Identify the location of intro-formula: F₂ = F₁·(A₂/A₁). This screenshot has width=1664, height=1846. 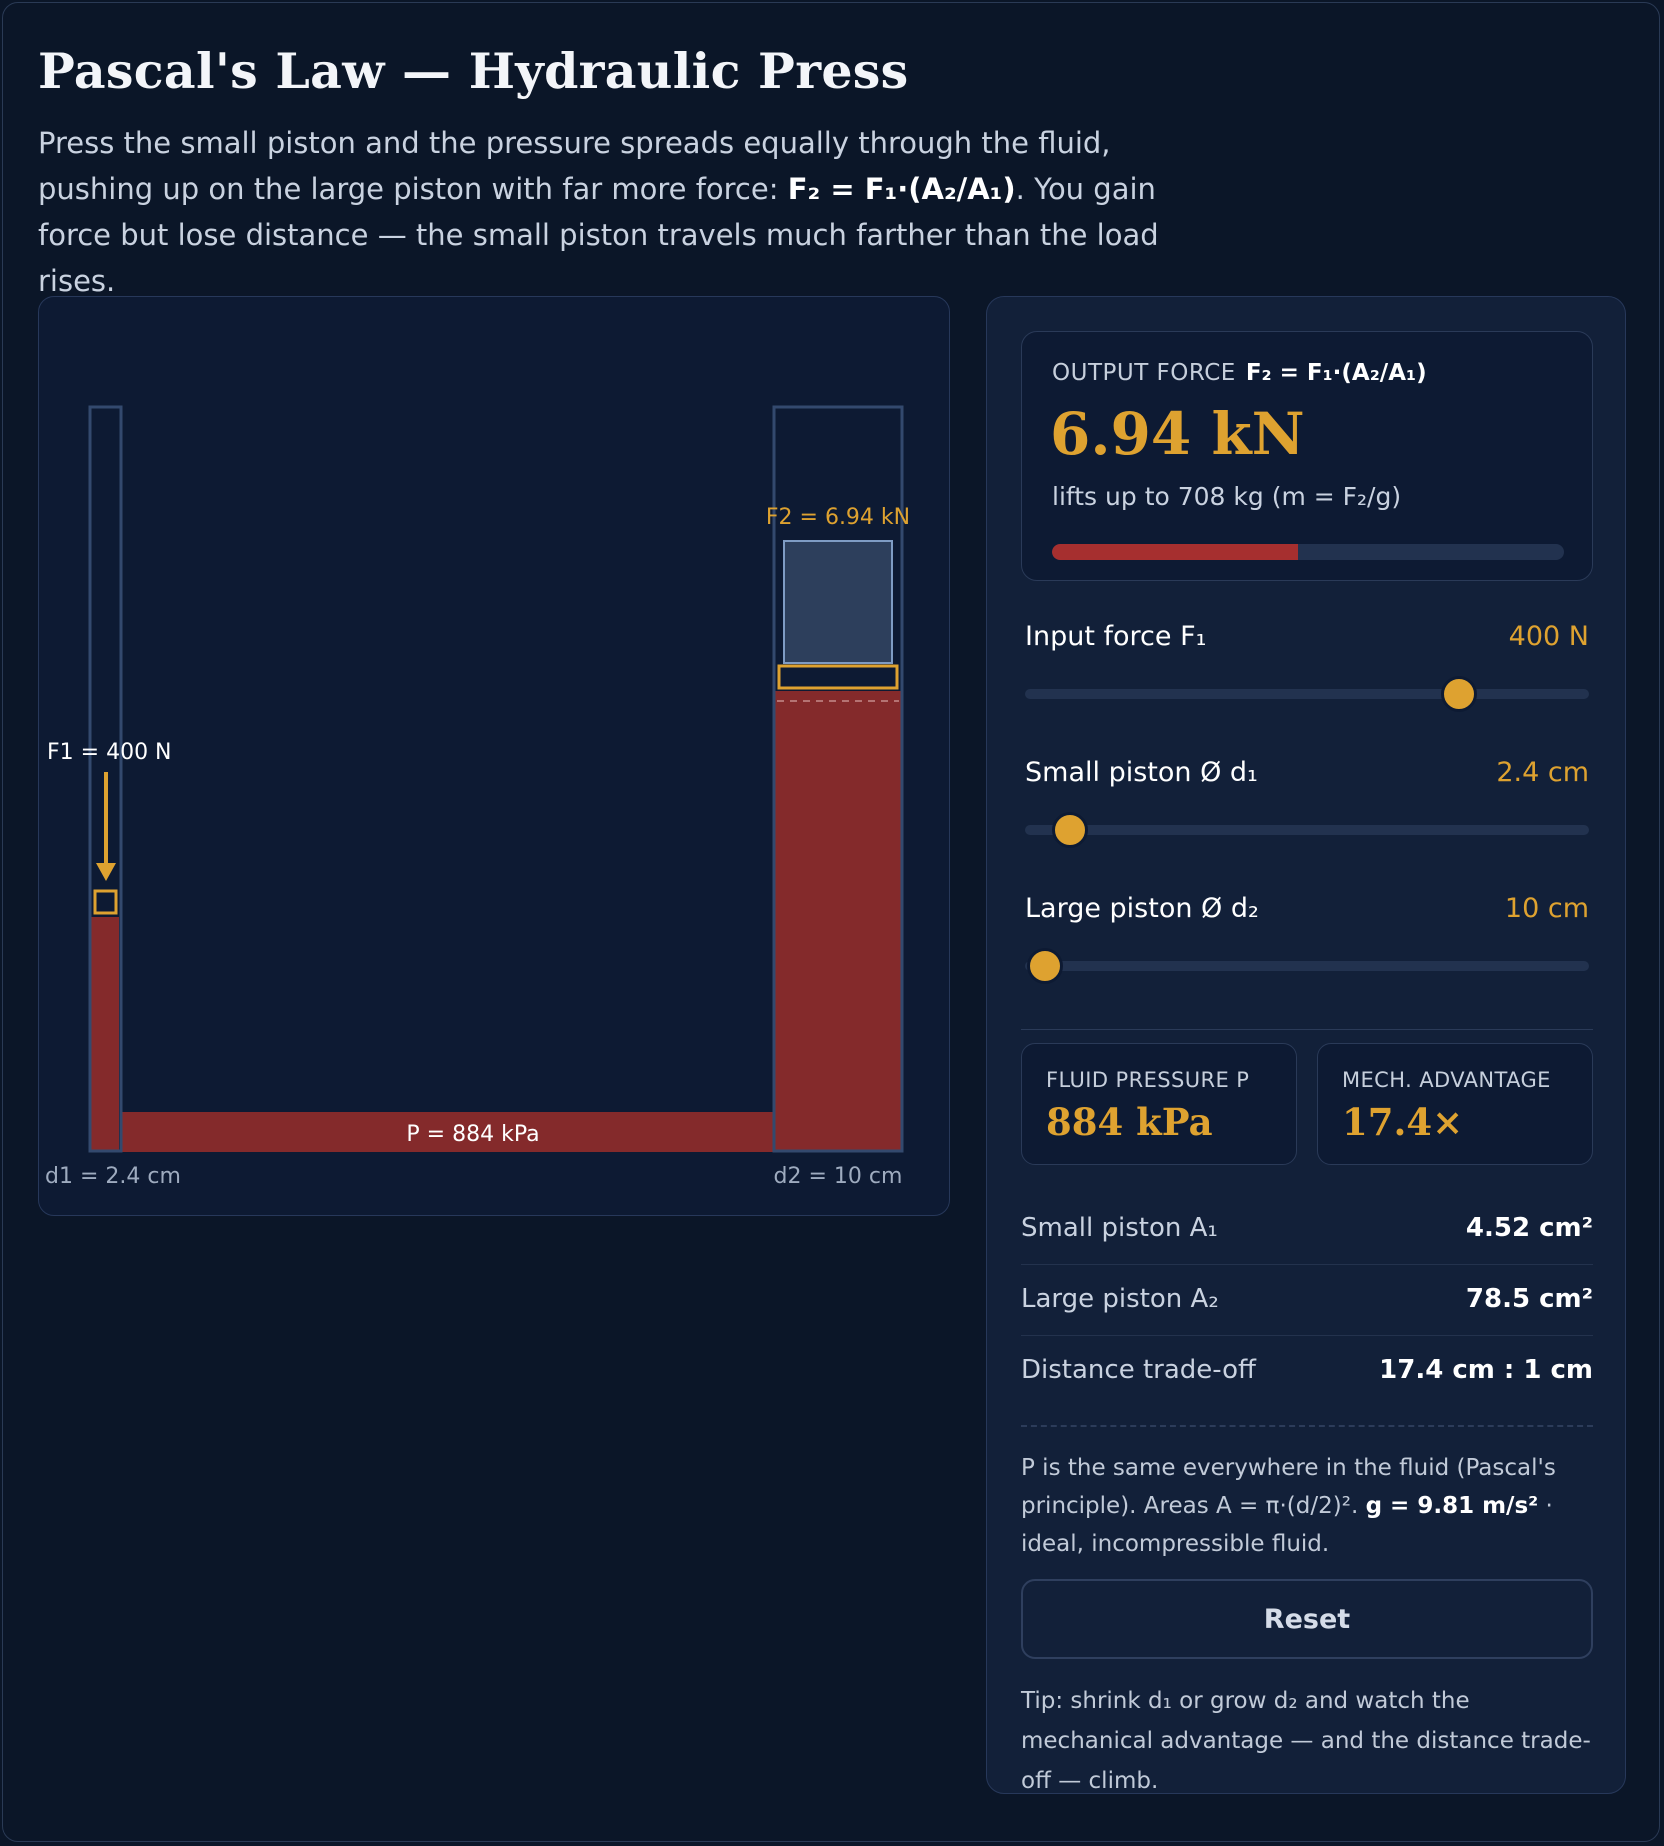
(901, 189).